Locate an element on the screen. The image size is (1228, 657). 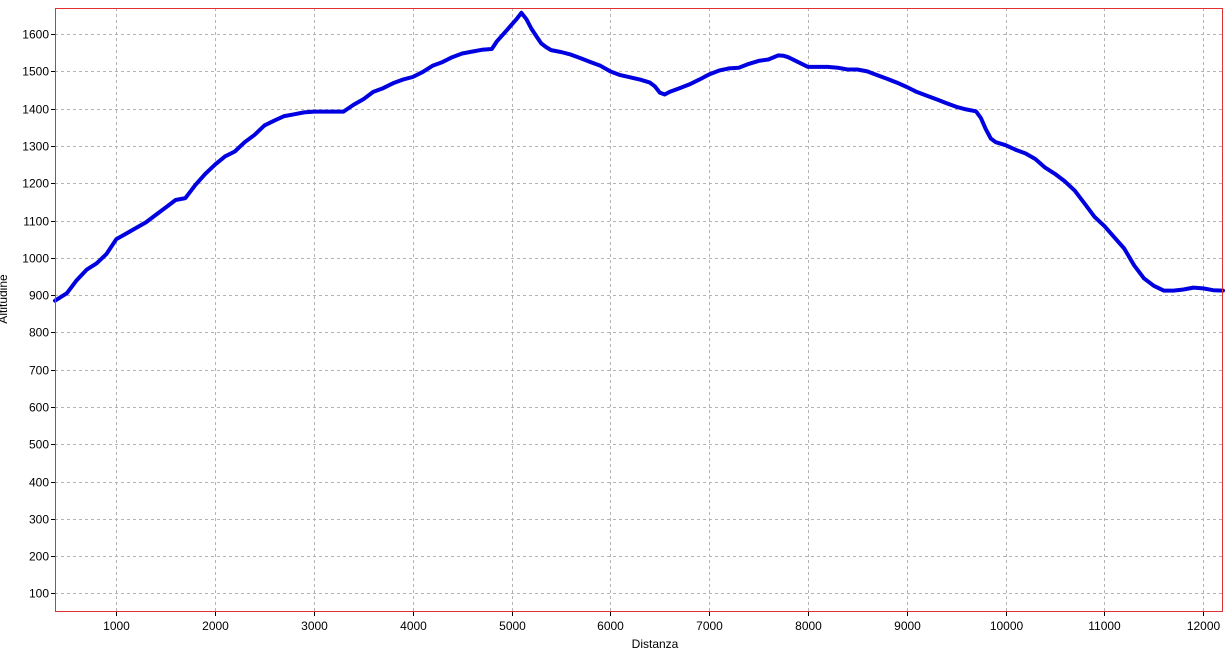
y-tick-label: 1000 is located at coordinates (35, 259).